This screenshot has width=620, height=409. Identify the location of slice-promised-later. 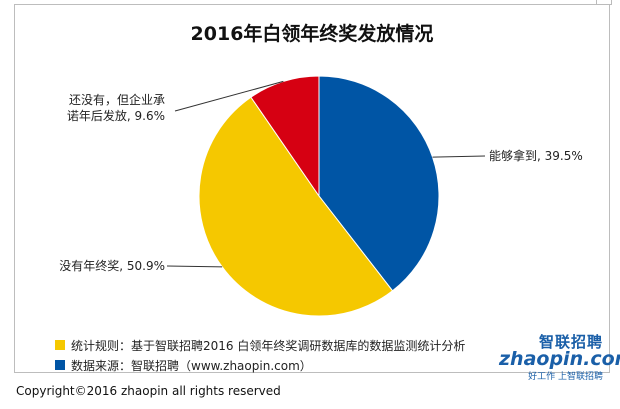
(285, 136).